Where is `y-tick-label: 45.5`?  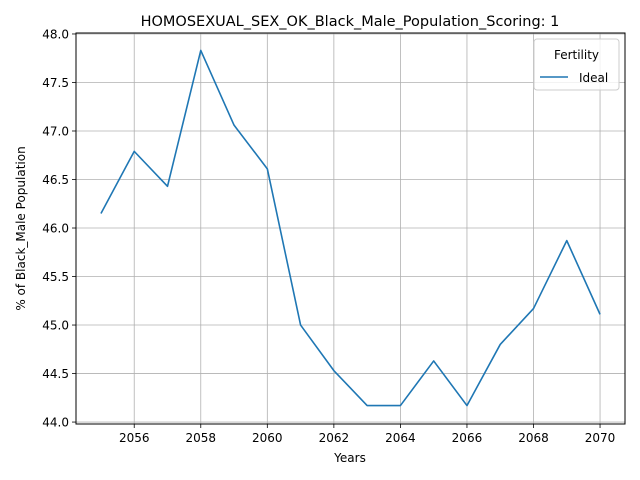 y-tick-label: 45.5 is located at coordinates (55, 277).